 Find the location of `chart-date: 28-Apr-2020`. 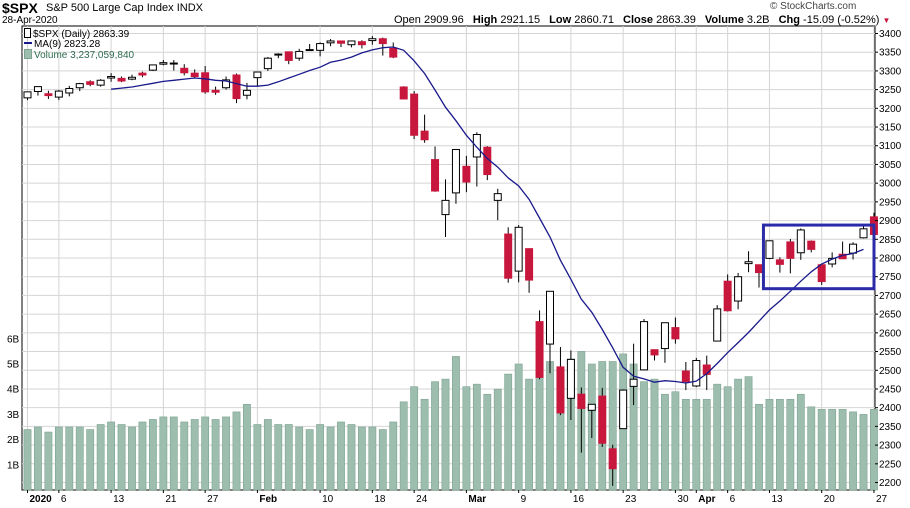

chart-date: 28-Apr-2020 is located at coordinates (30, 20).